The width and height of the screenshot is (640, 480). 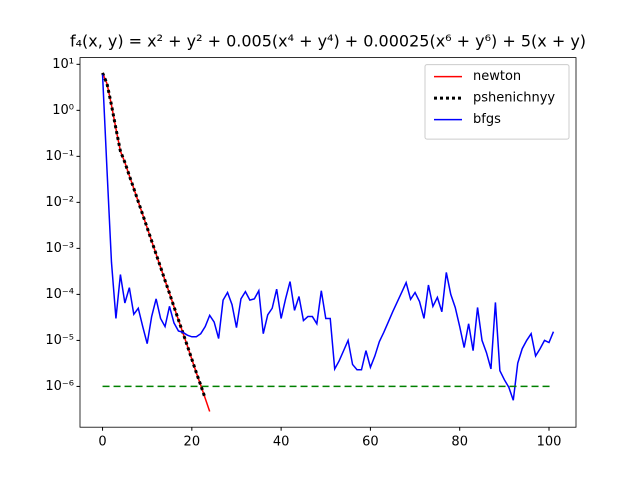 What do you see at coordinates (281, 442) in the screenshot?
I see `x-tick-label: 40` at bounding box center [281, 442].